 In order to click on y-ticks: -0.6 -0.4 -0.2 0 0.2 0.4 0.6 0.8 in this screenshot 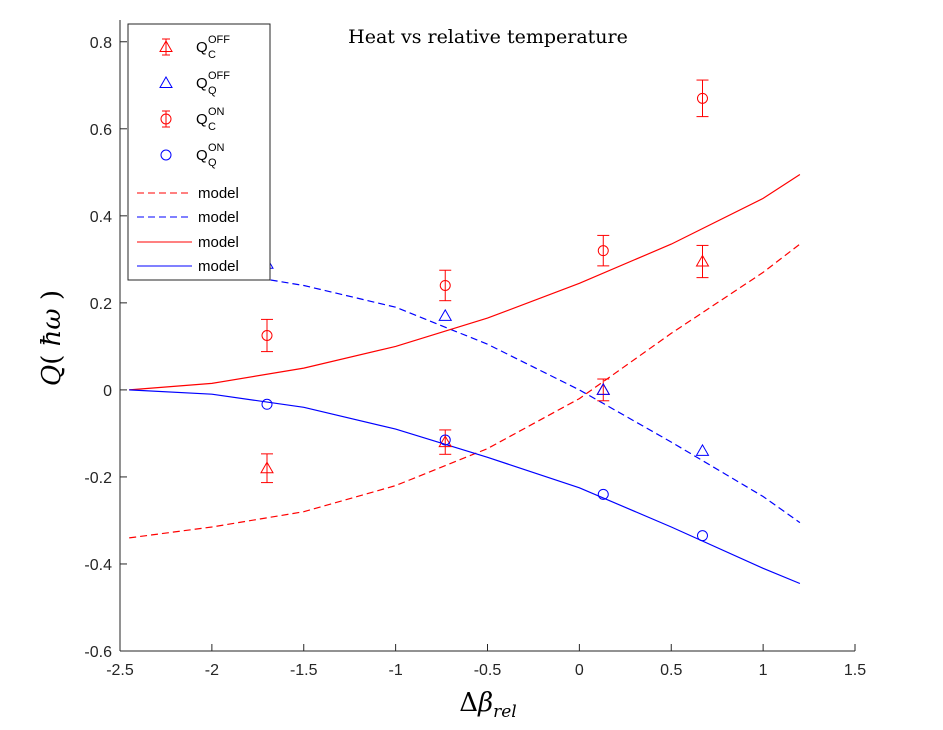, I will do `click(105, 348)`.